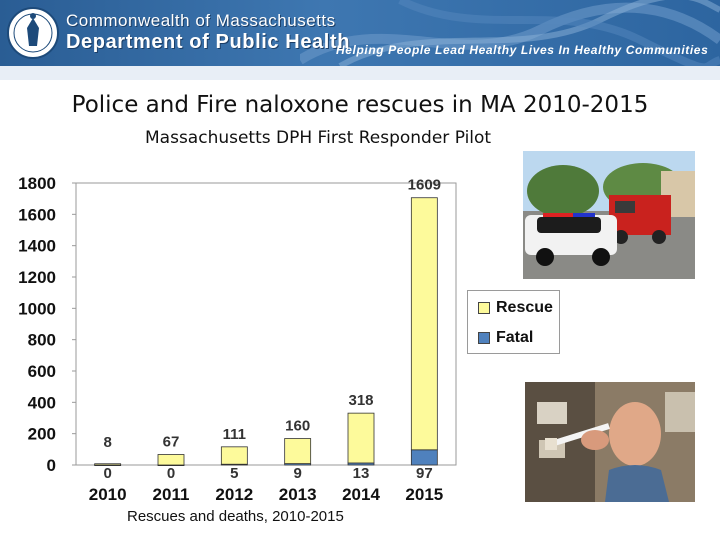 This screenshot has height=540, width=720. What do you see at coordinates (107, 473) in the screenshot?
I see `data-label-fatal-2010: 0` at bounding box center [107, 473].